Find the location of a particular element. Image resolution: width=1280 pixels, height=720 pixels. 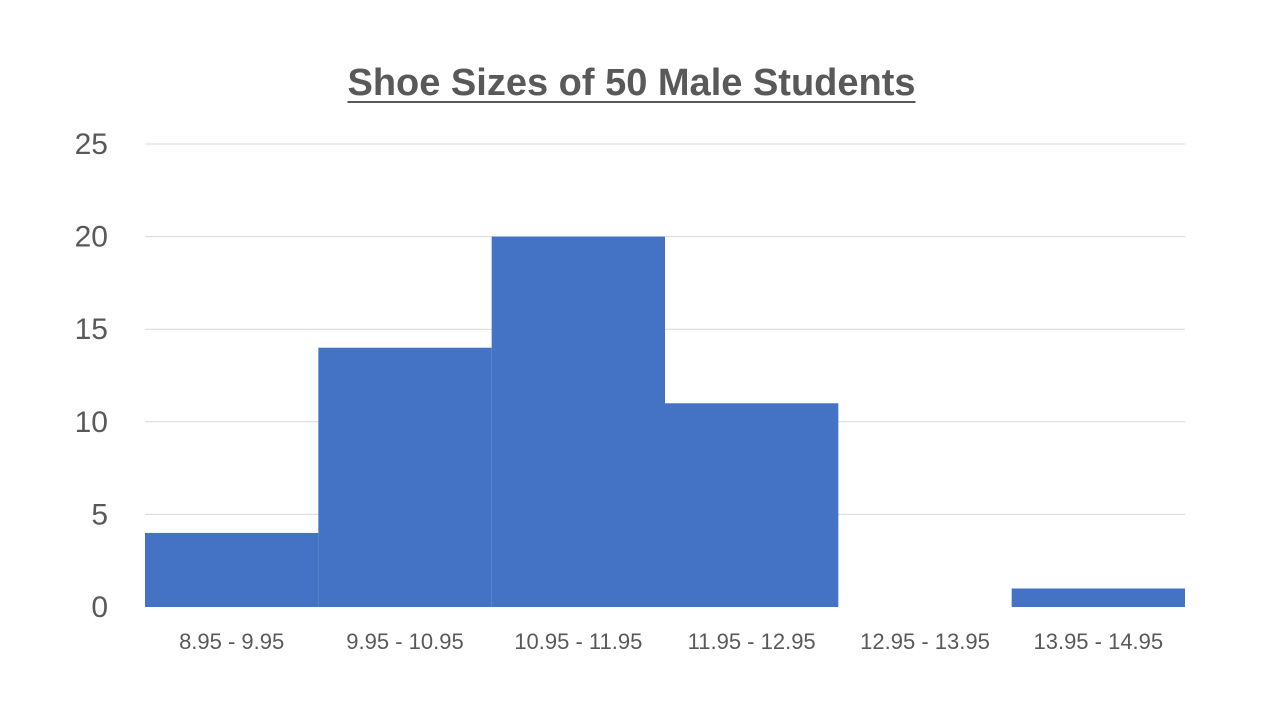

y-tick-label: 0 is located at coordinates (99, 607).